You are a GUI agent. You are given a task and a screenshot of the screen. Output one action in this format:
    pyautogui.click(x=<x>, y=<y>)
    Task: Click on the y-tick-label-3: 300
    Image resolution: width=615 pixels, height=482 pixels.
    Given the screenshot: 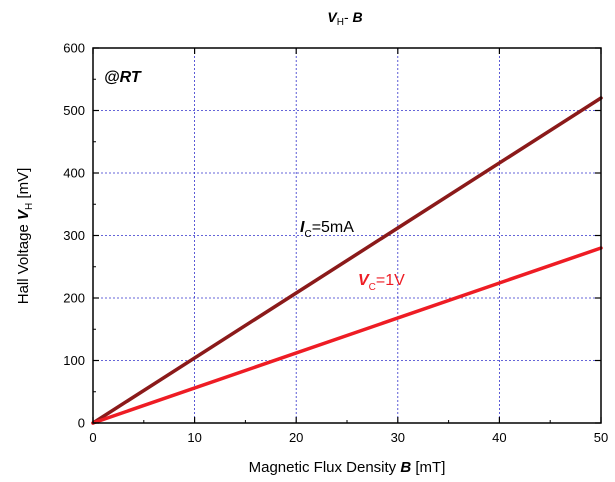 What is the action you would take?
    pyautogui.click(x=74, y=235)
    